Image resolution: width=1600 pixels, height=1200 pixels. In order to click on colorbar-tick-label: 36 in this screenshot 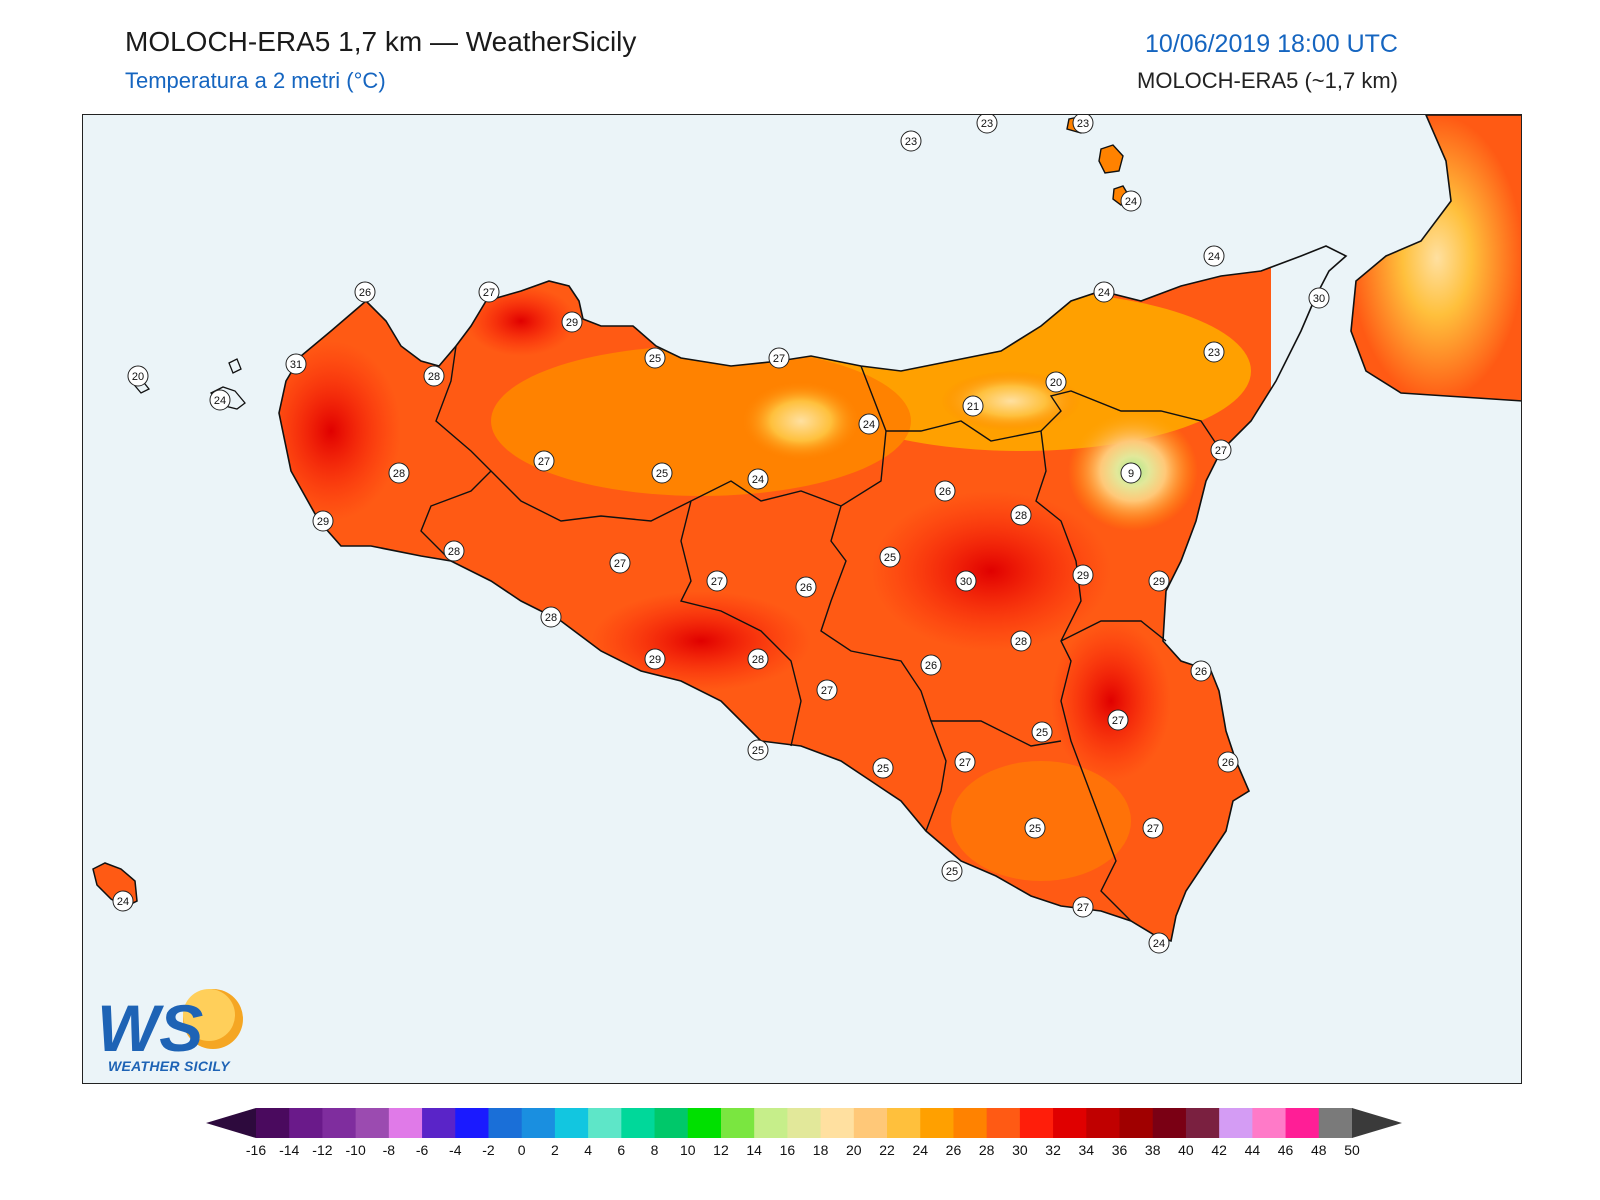, I will do `click(1119, 1150)`.